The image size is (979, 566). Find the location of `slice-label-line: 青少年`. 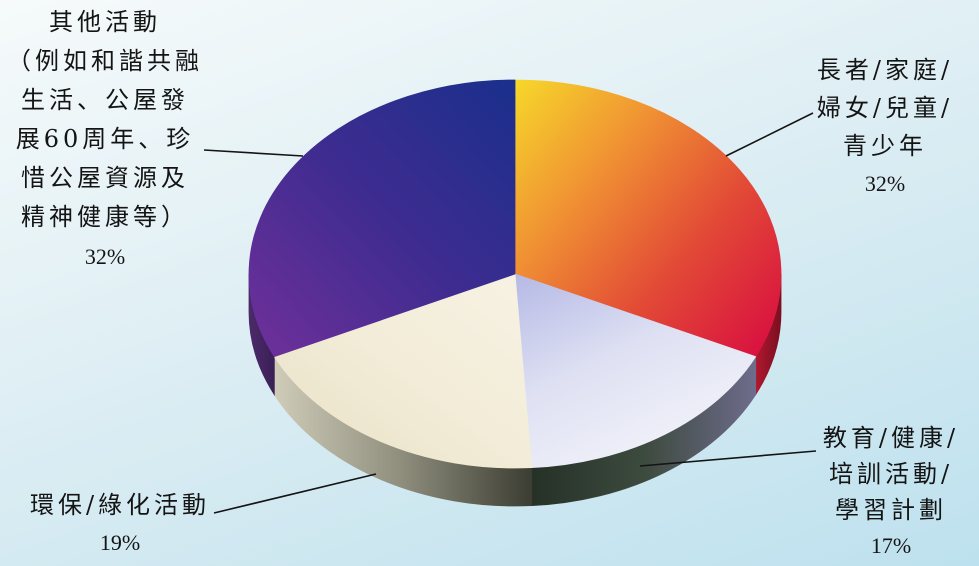

slice-label-line: 青少年 is located at coordinates (885, 146).